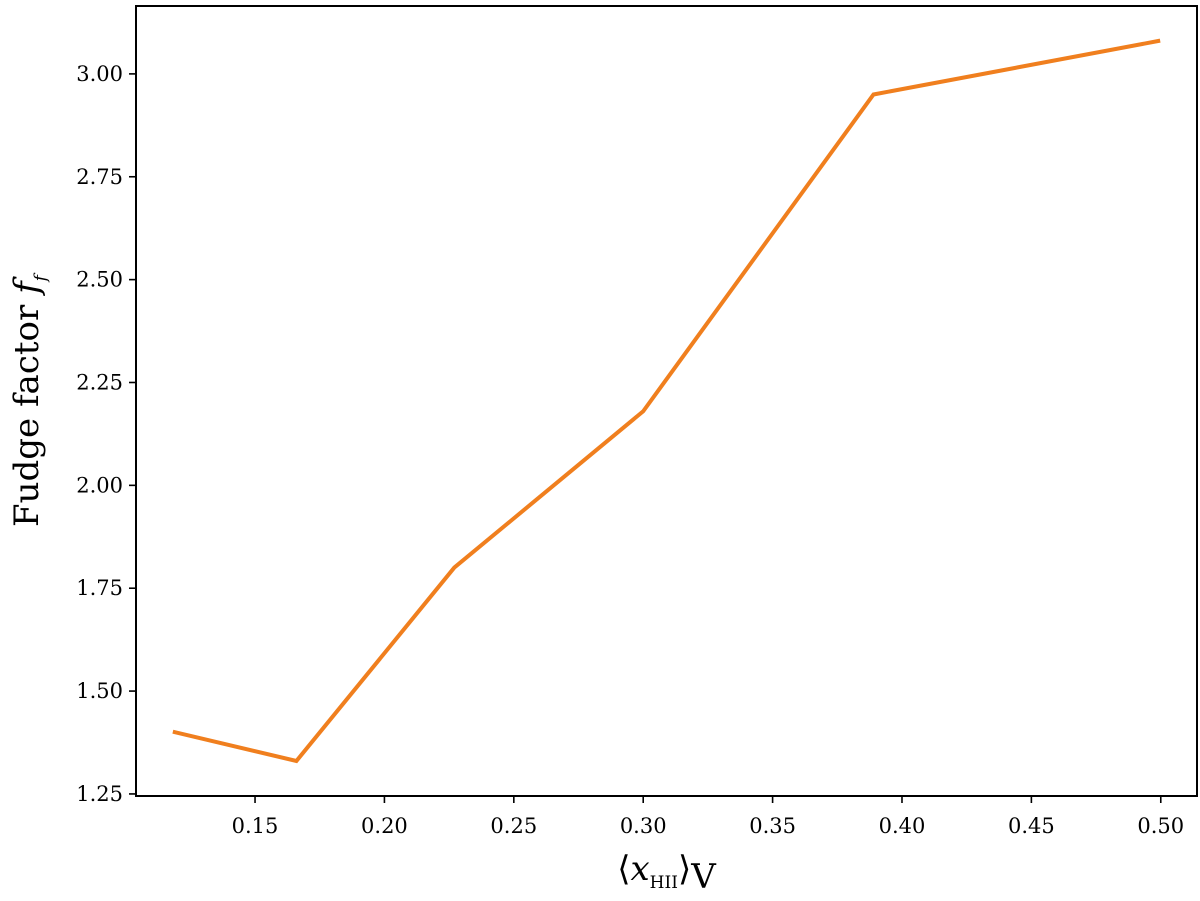 This screenshot has width=1200, height=901. I want to click on y-tick-label: 1.75, so click(99, 588).